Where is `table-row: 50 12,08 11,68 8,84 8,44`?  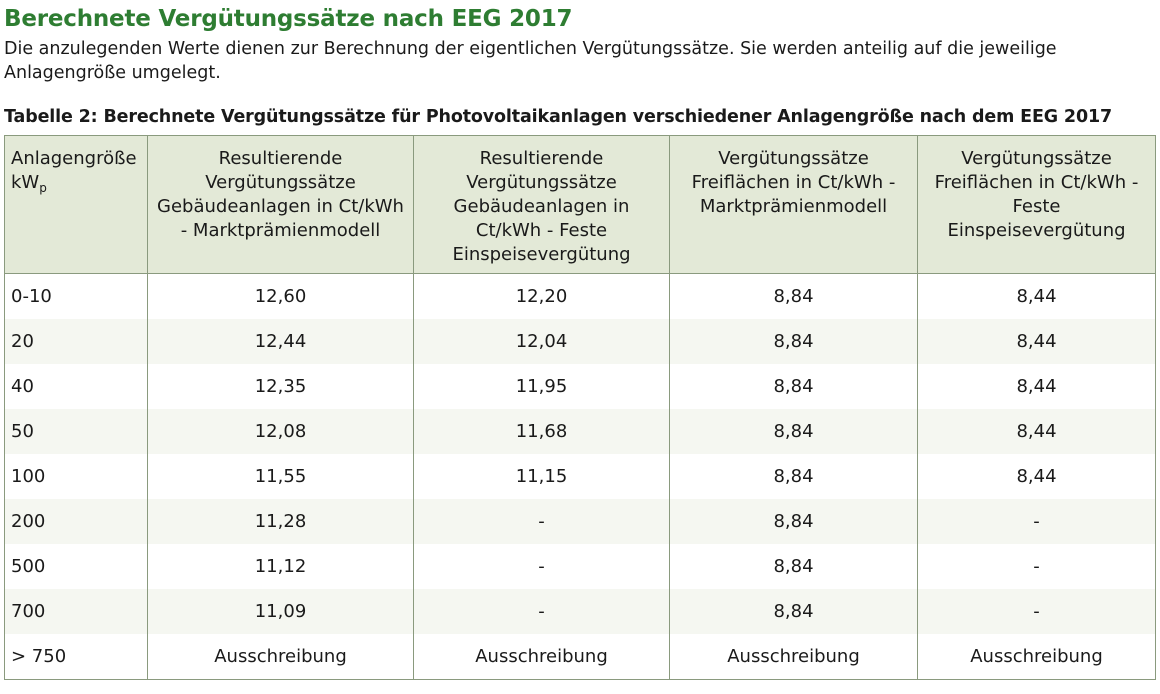
table-row: 50 12,08 11,68 8,84 8,44 is located at coordinates (580, 431).